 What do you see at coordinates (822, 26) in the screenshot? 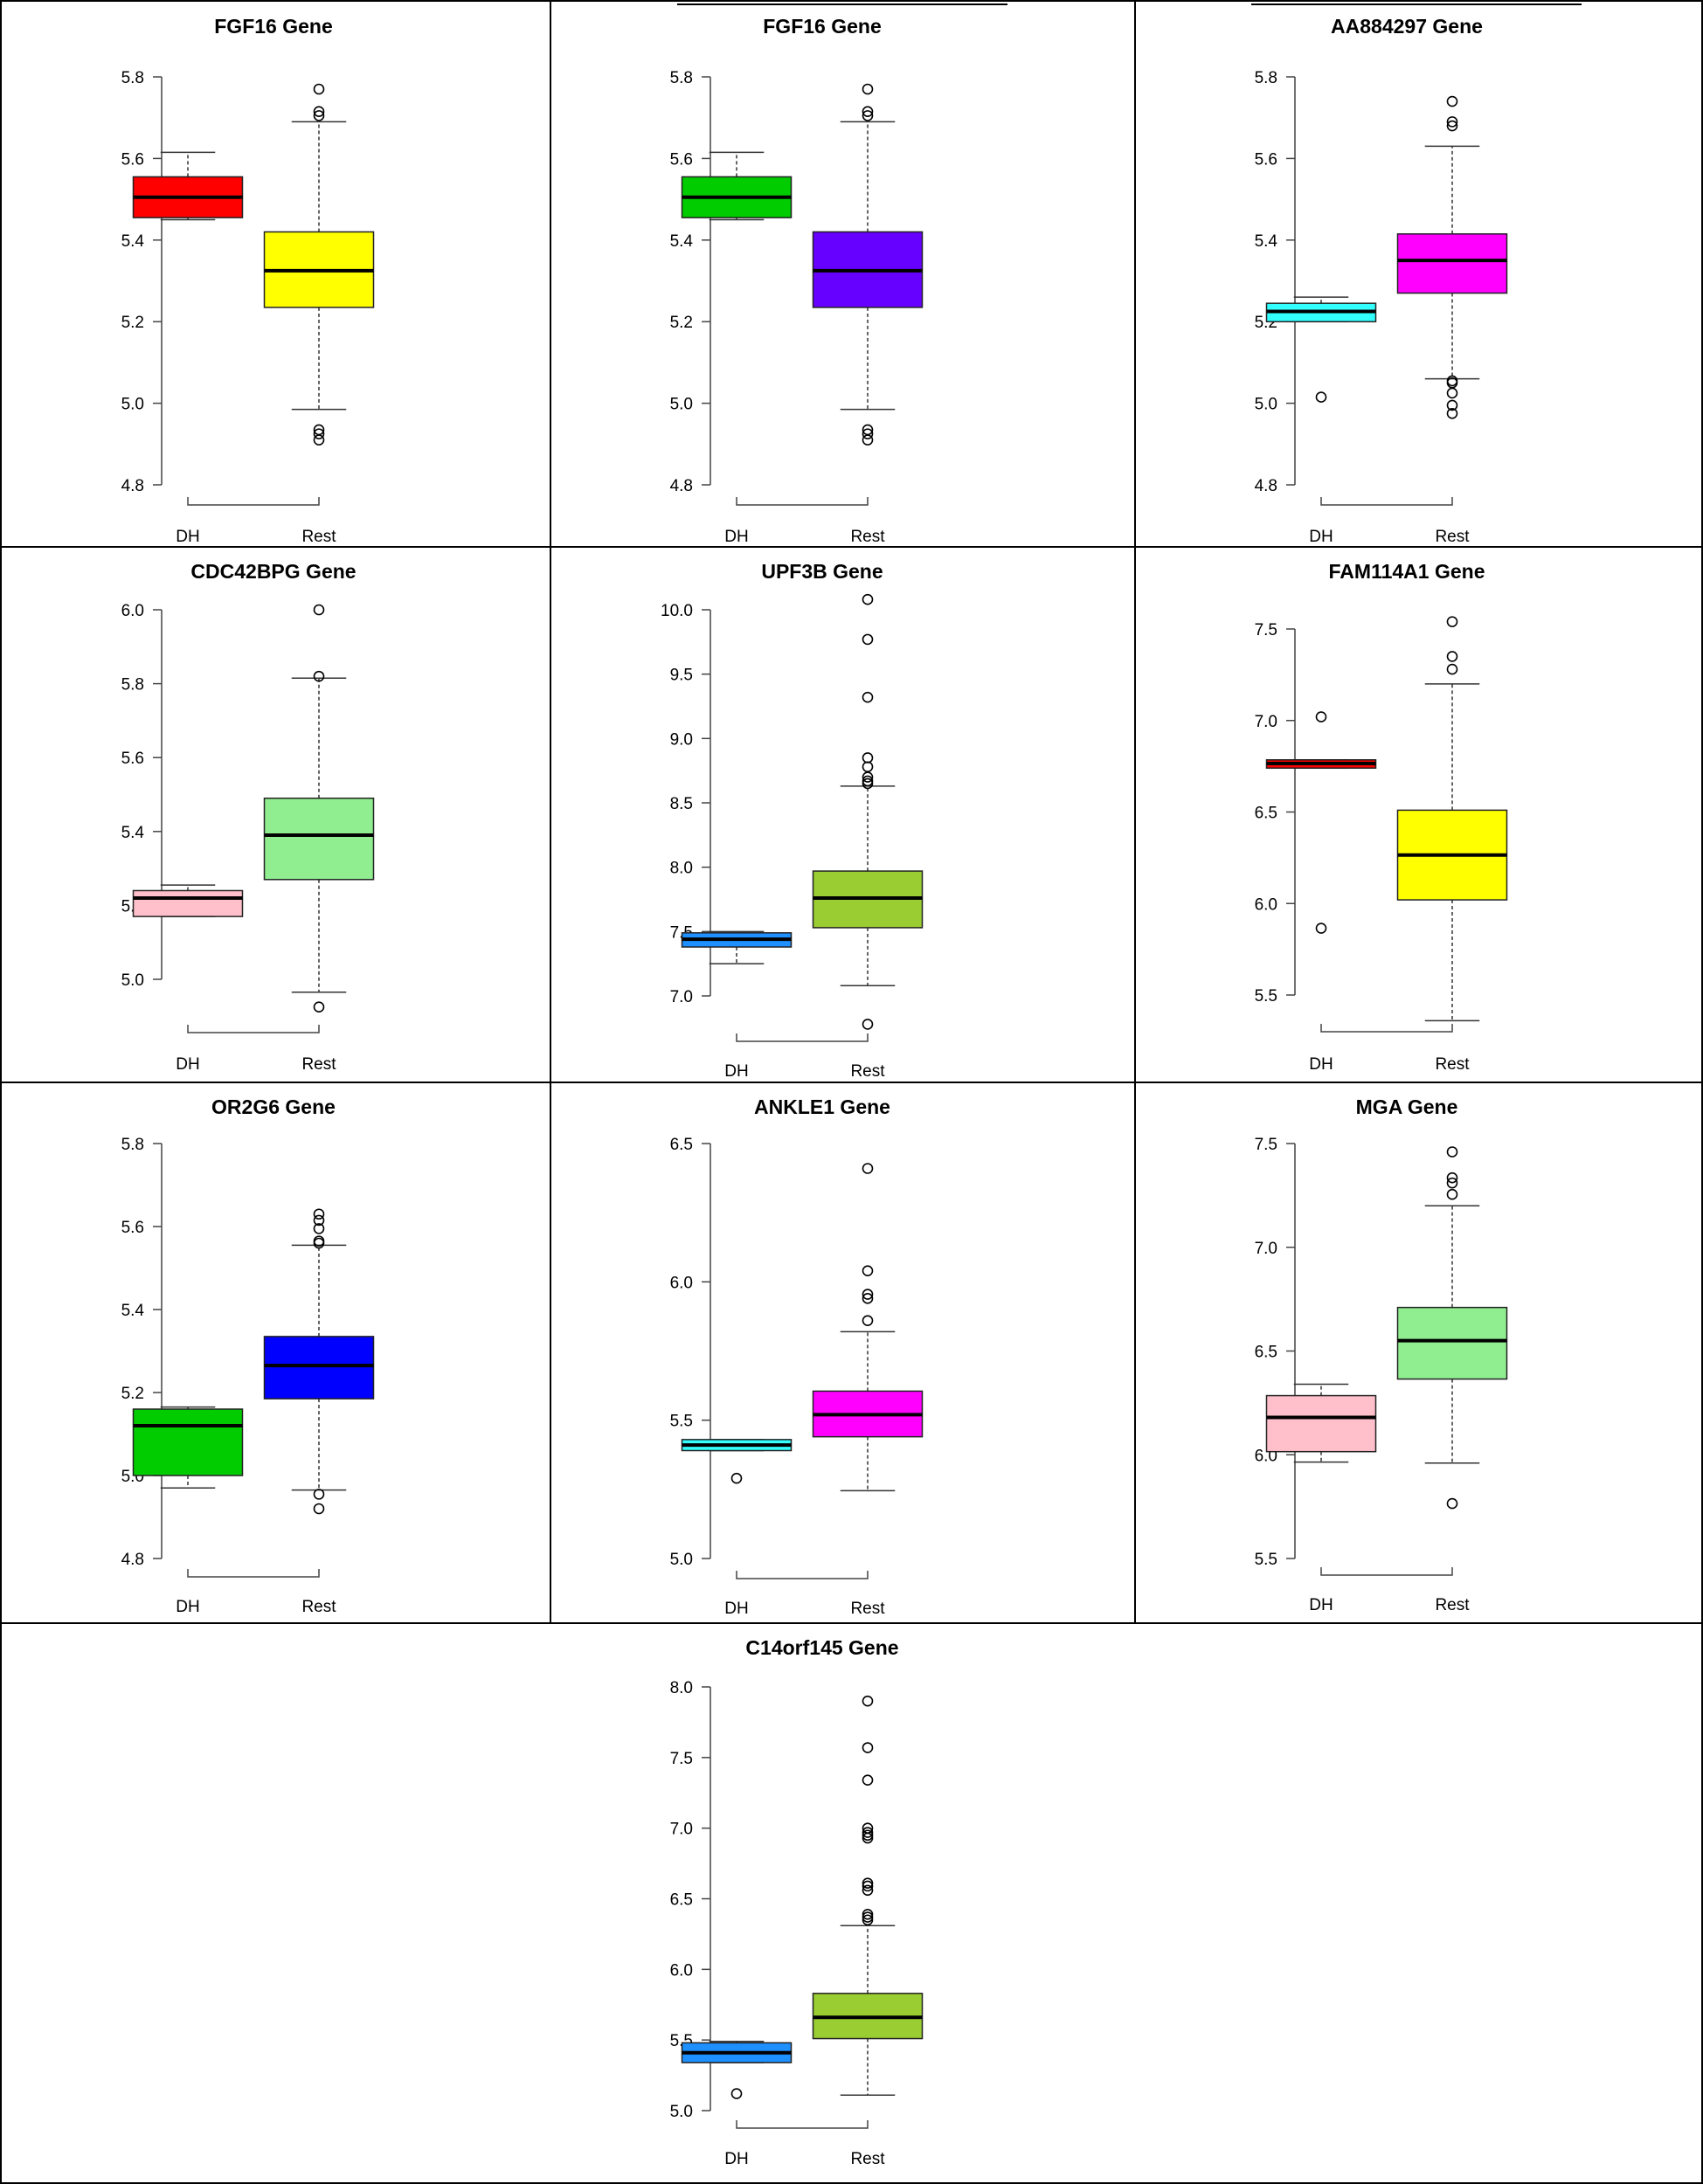
I see `chart-title: FGF16 Gene` at bounding box center [822, 26].